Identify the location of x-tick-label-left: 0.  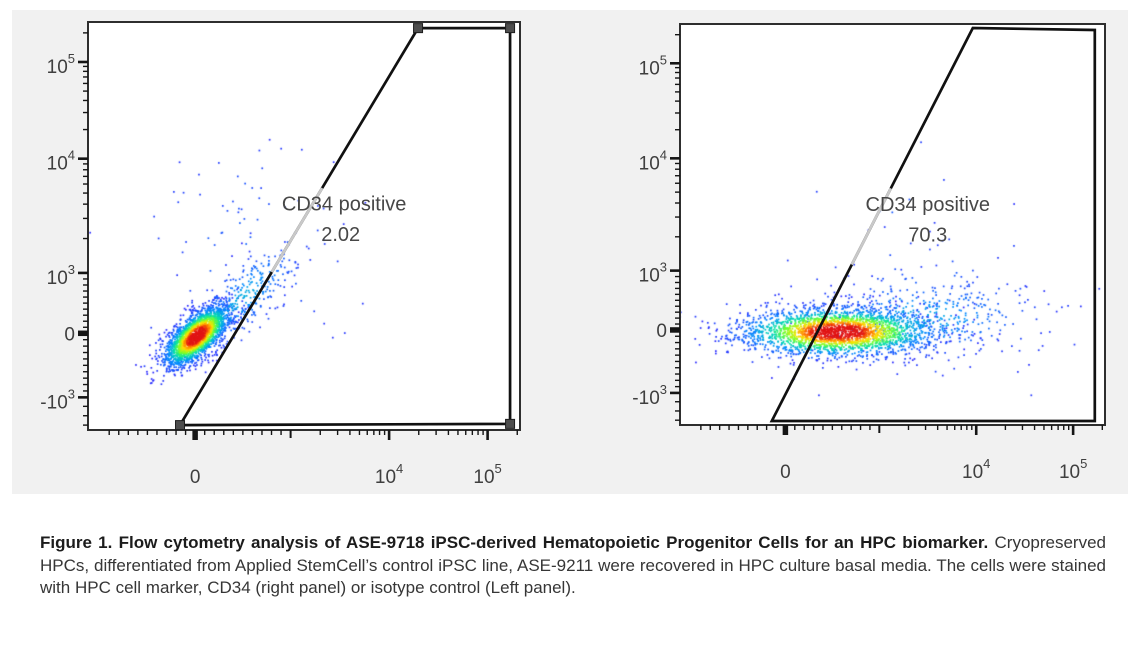
(195, 477).